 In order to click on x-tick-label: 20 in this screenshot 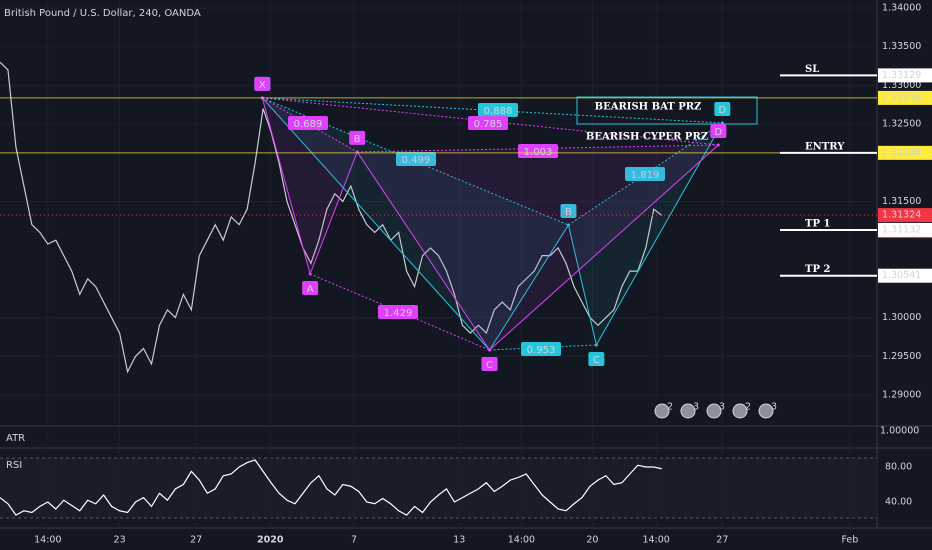, I will do `click(592, 540)`.